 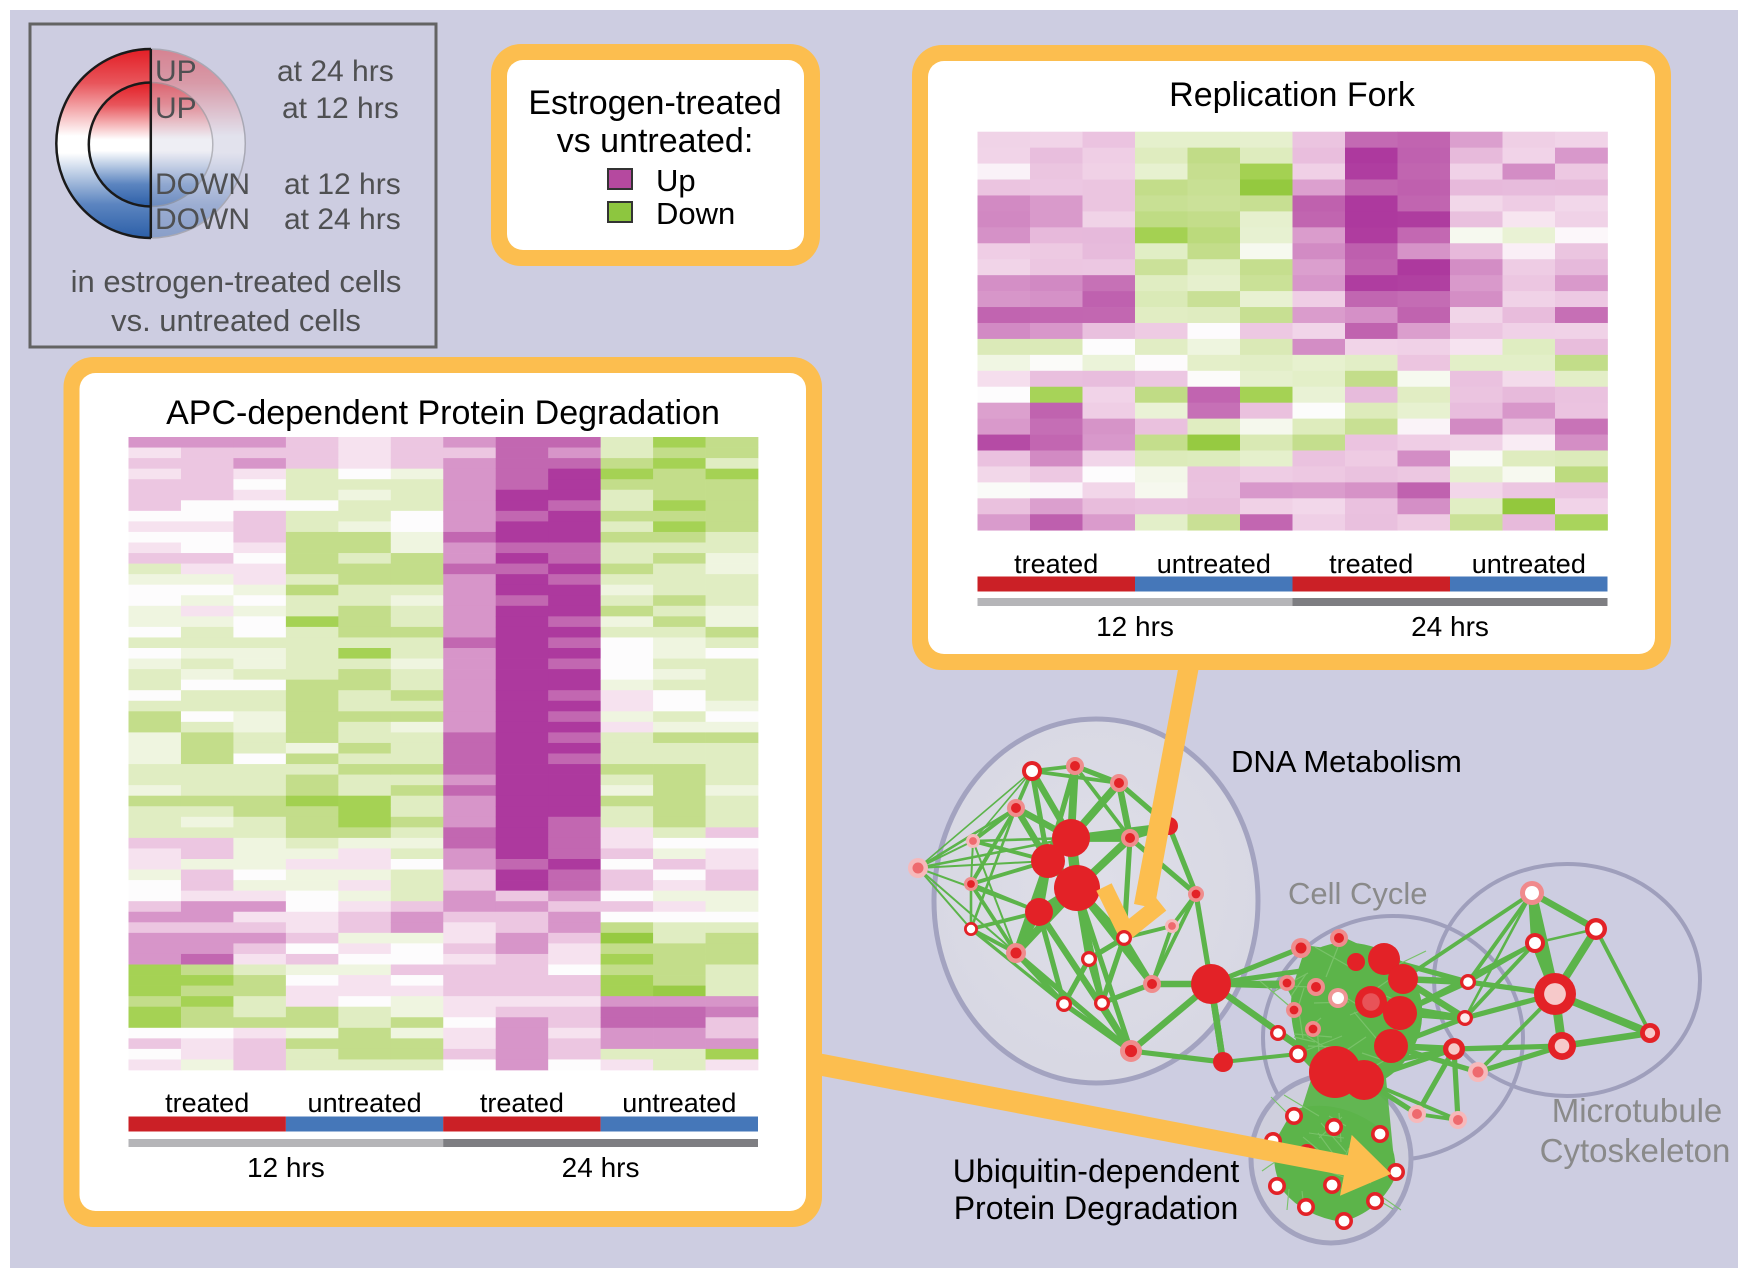 I want to click on svg-text: Estrogen-treated, so click(x=654, y=103).